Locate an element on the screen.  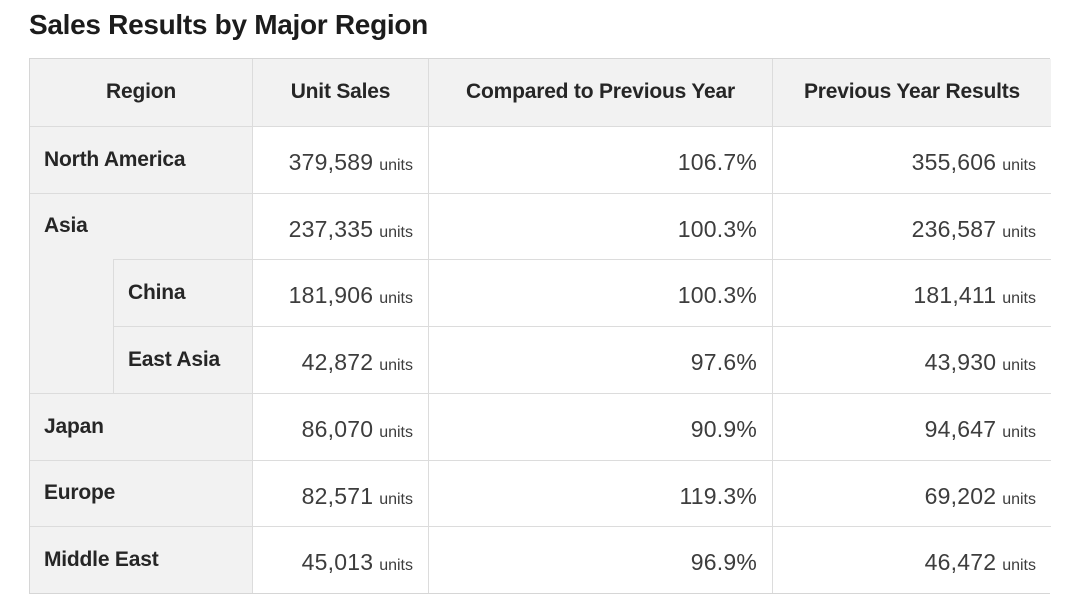
unit-sales-cell: 42,872 units is located at coordinates (340, 359).